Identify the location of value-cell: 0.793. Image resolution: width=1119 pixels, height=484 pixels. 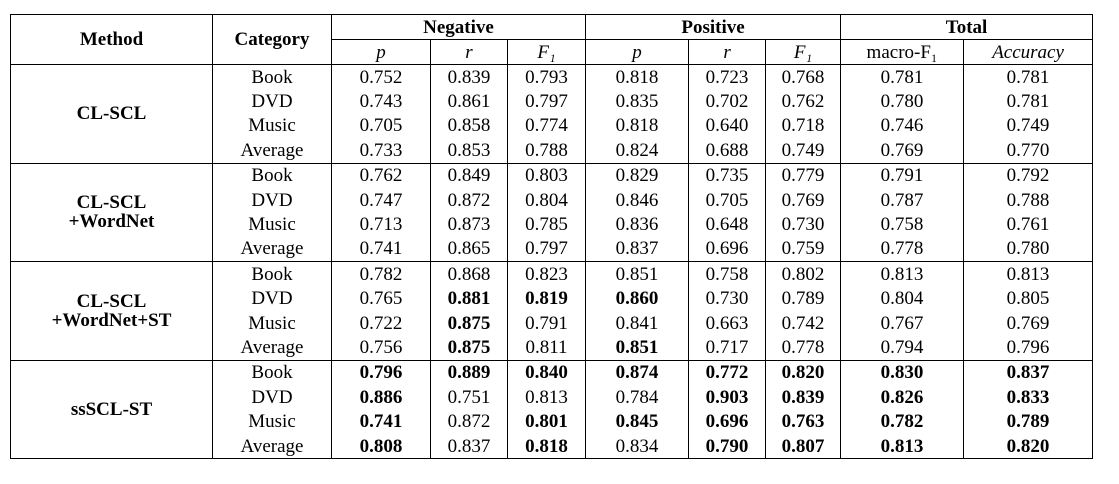
(546, 77).